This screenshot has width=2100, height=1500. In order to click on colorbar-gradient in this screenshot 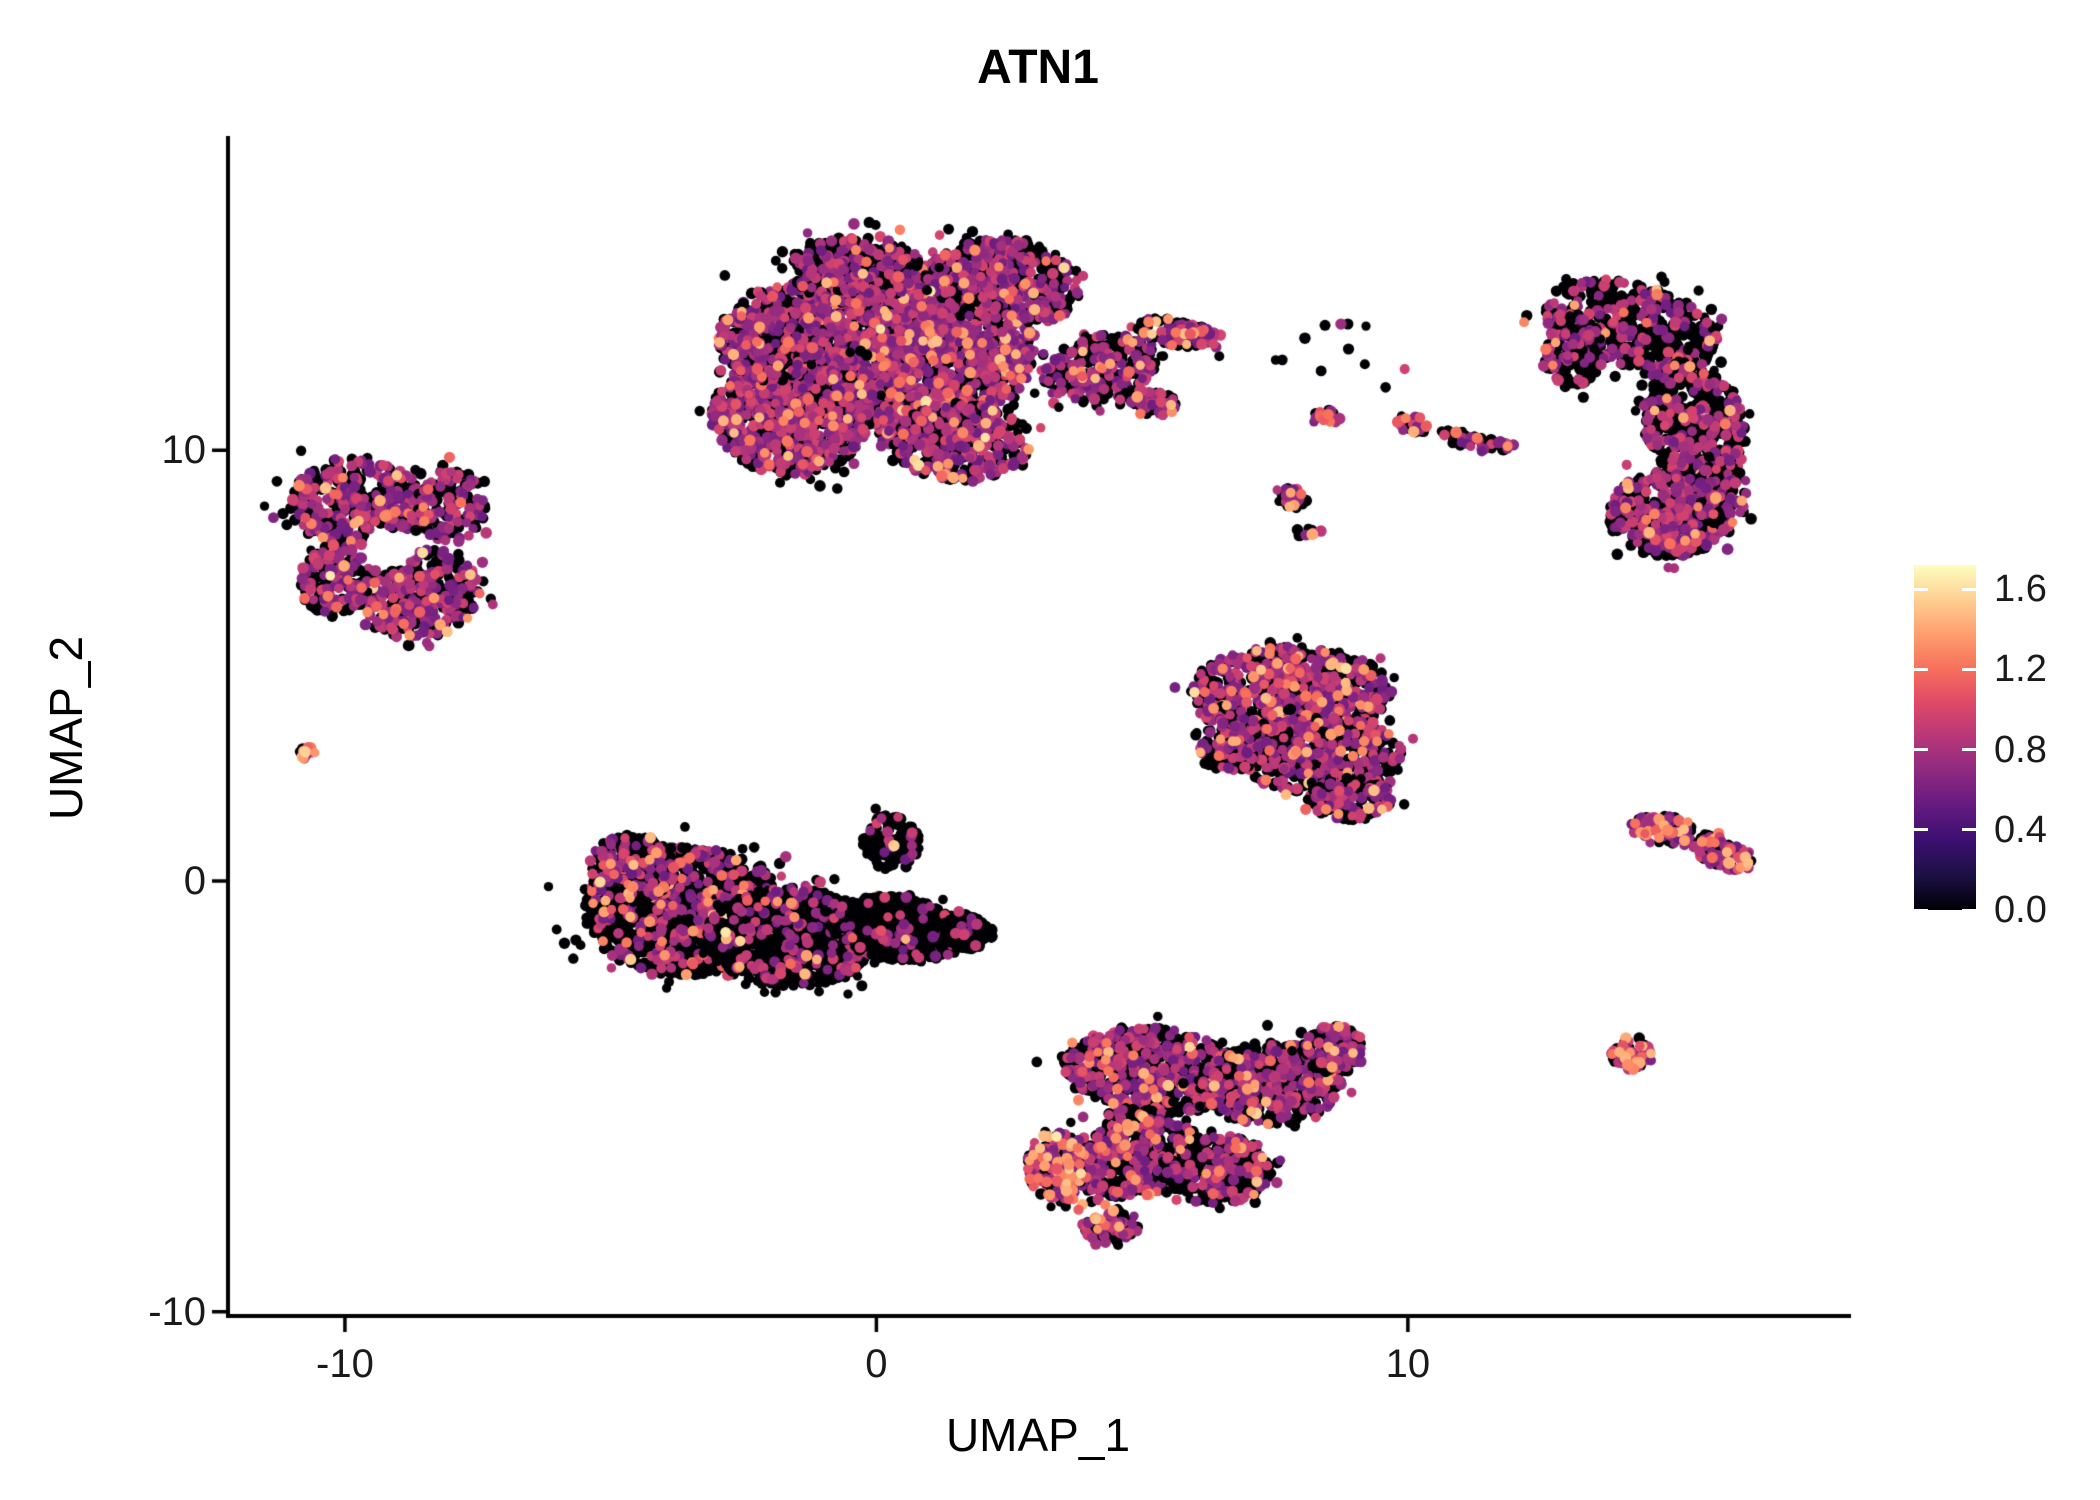, I will do `click(1945, 737)`.